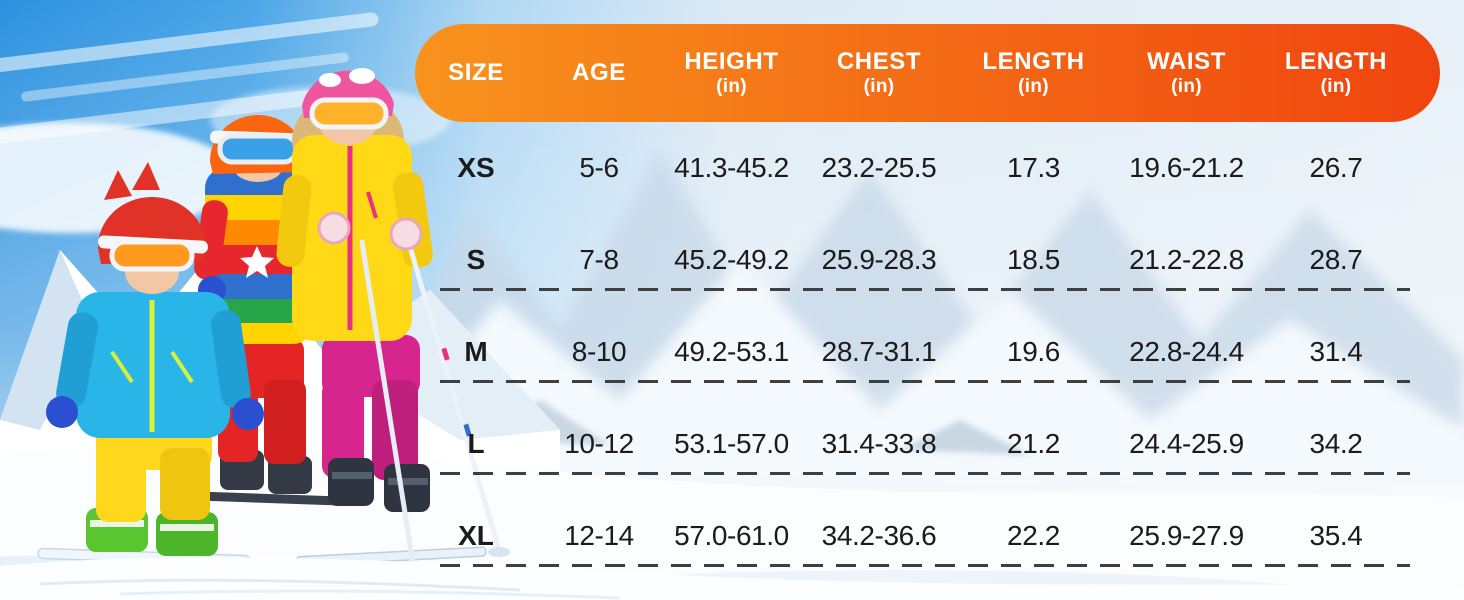 This screenshot has height=600, width=1464. What do you see at coordinates (1336, 72) in the screenshot?
I see `header-cell-length2: LENGTH (in)` at bounding box center [1336, 72].